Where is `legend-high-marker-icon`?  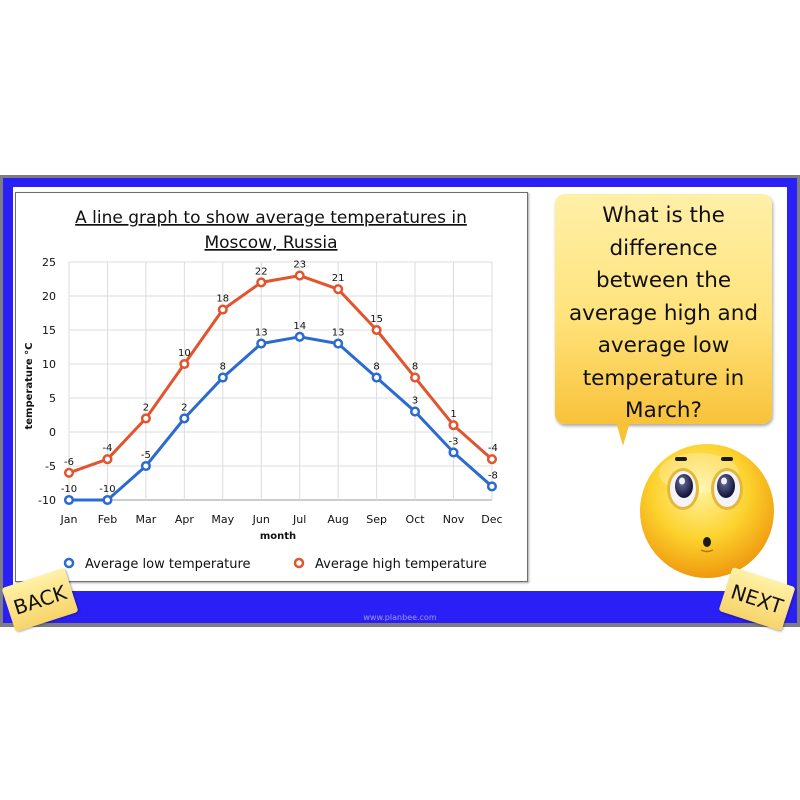 legend-high-marker-icon is located at coordinates (299, 563).